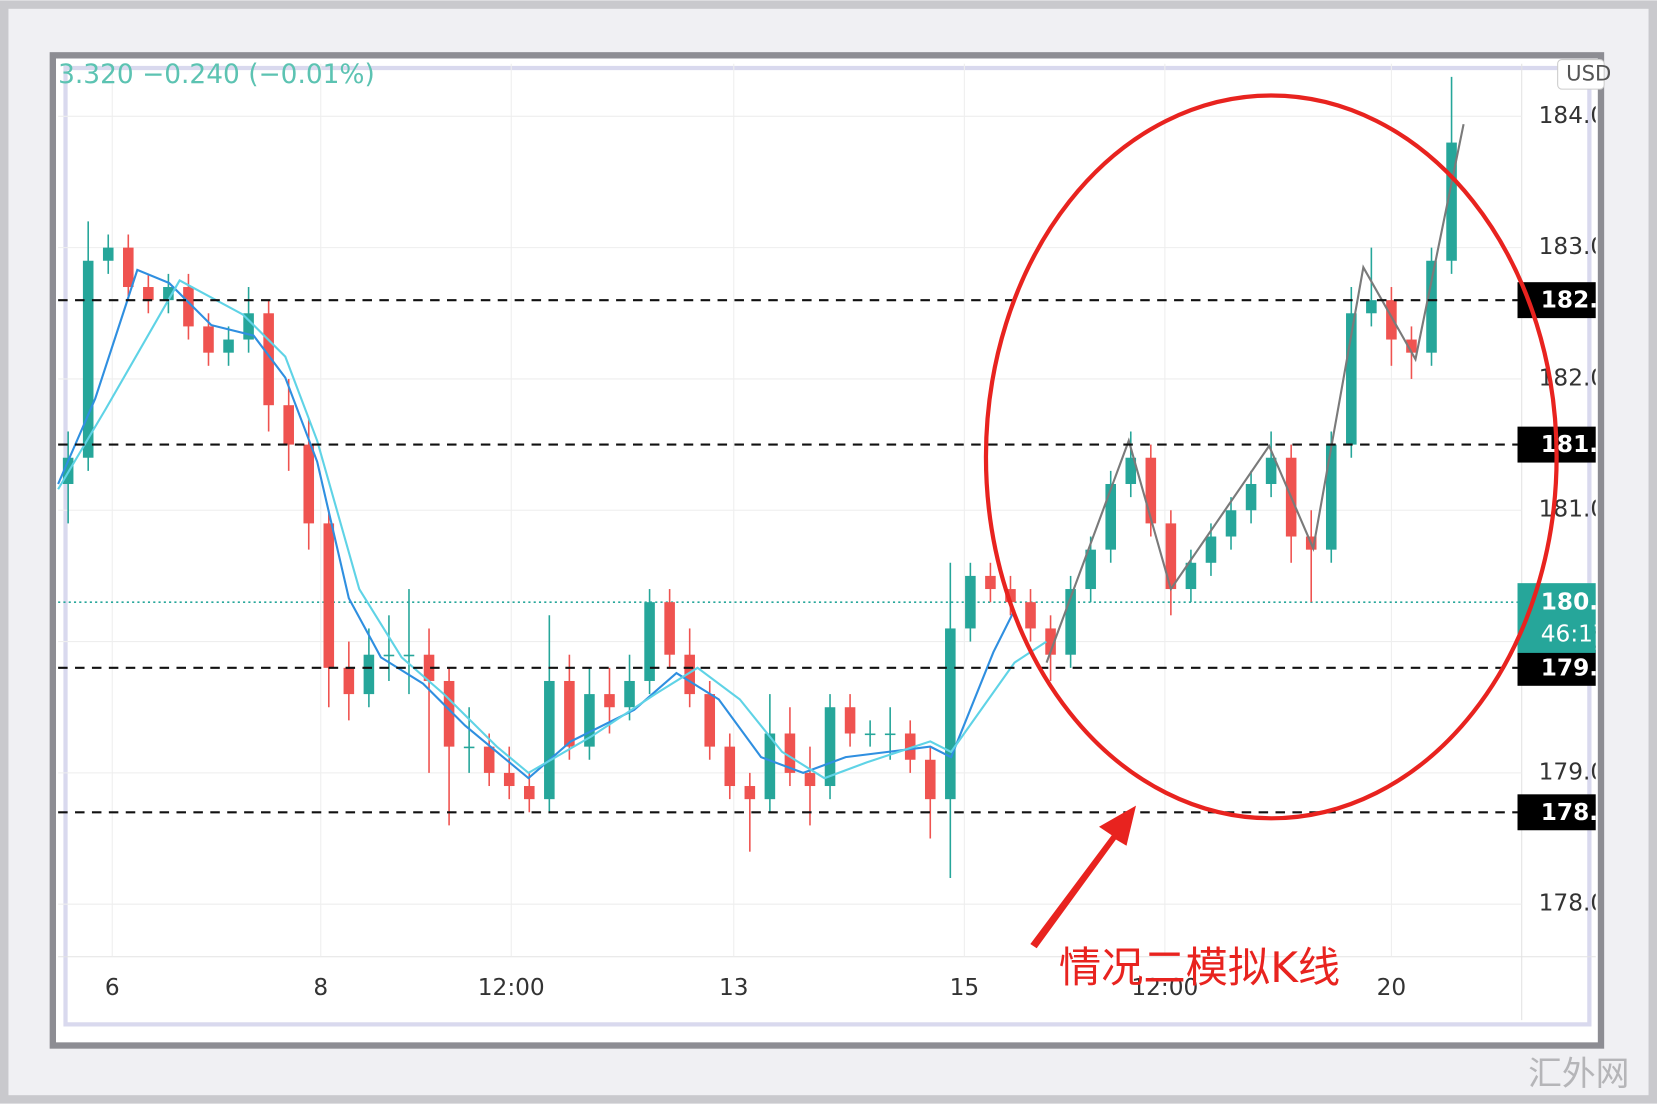 This screenshot has width=1657, height=1108. I want to click on y-tick-label: 178.0, so click(1572, 903).